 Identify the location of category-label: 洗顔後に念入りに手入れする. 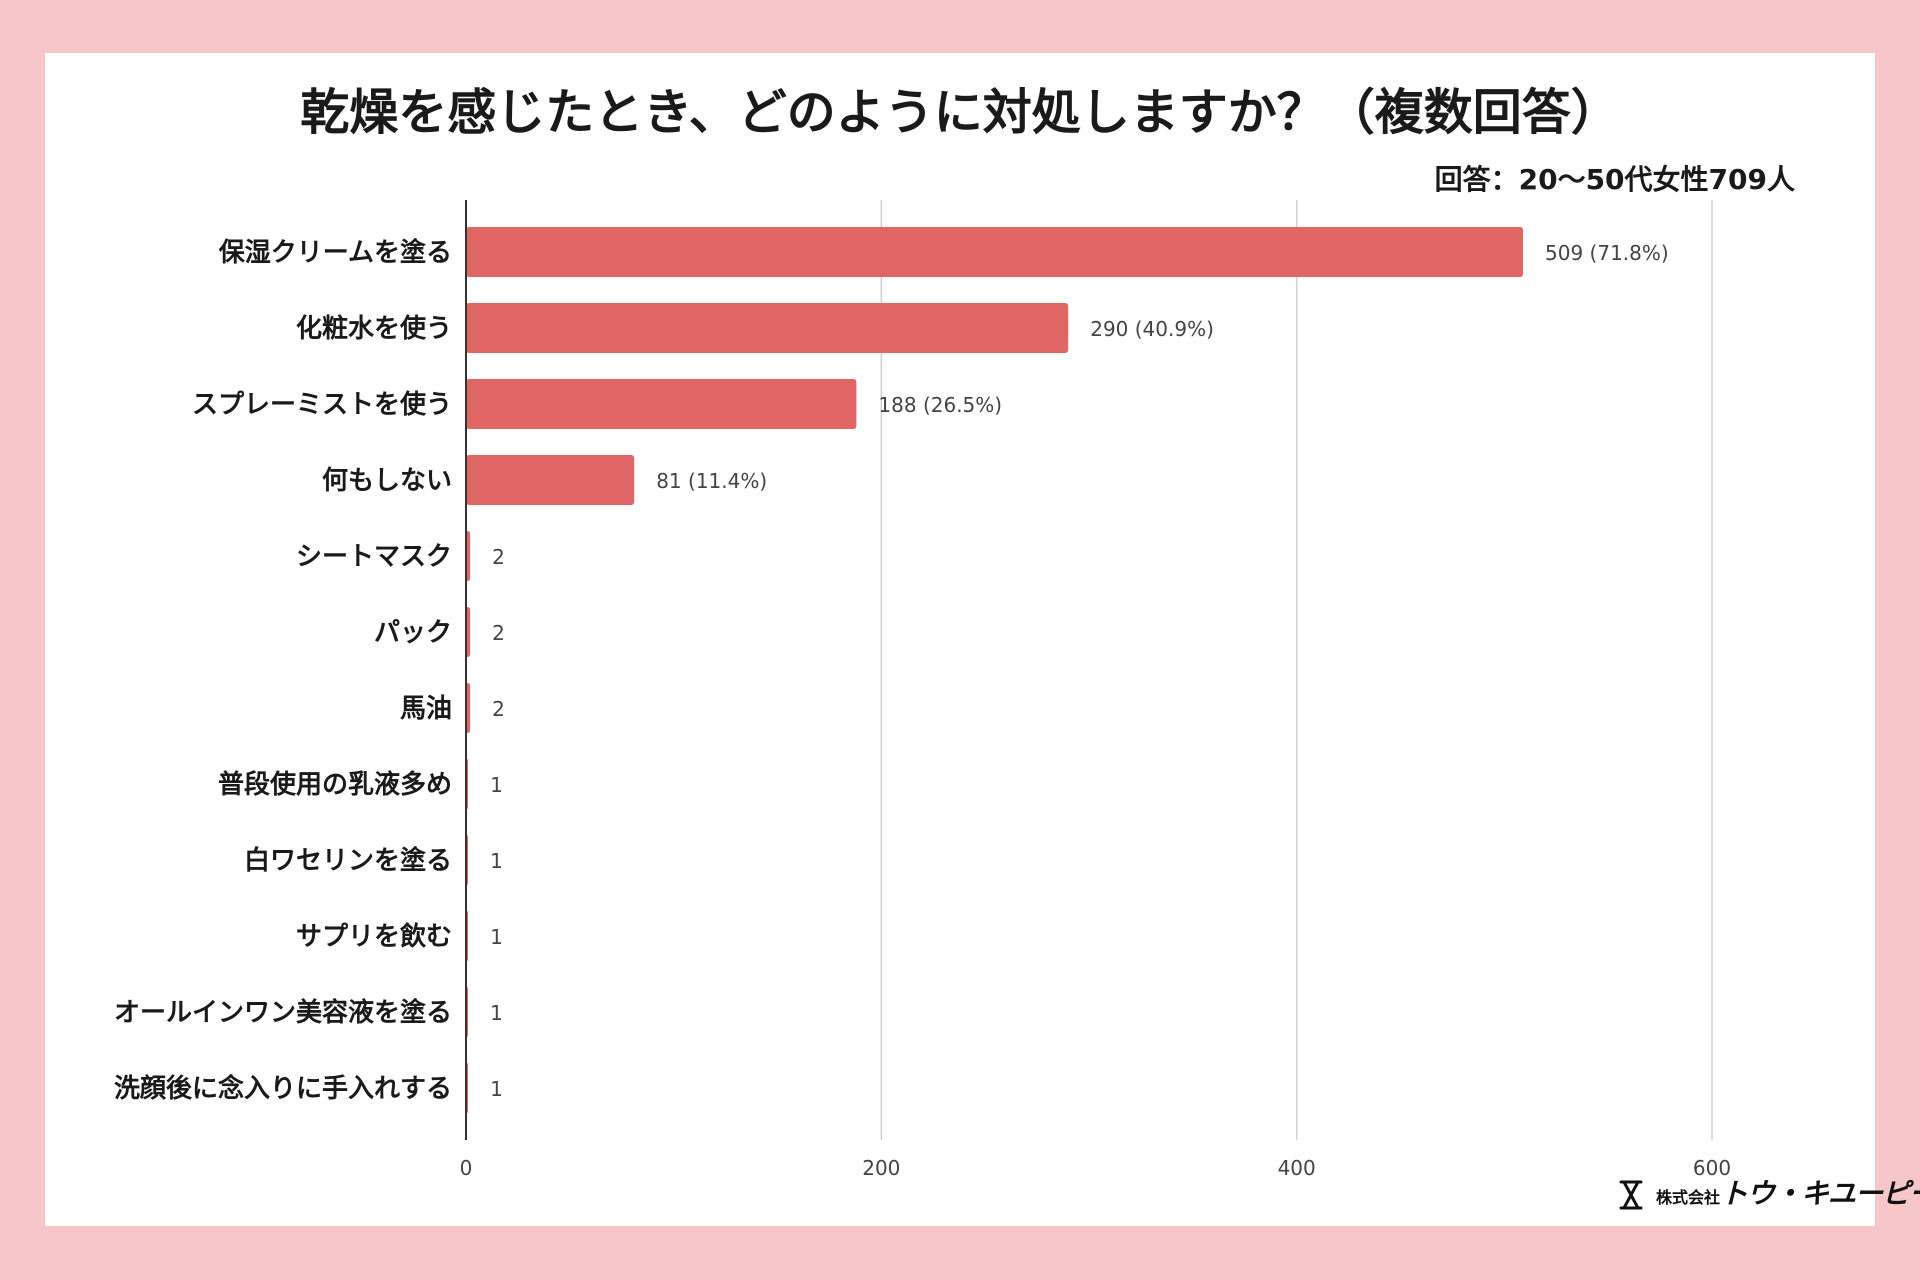
(283, 1088).